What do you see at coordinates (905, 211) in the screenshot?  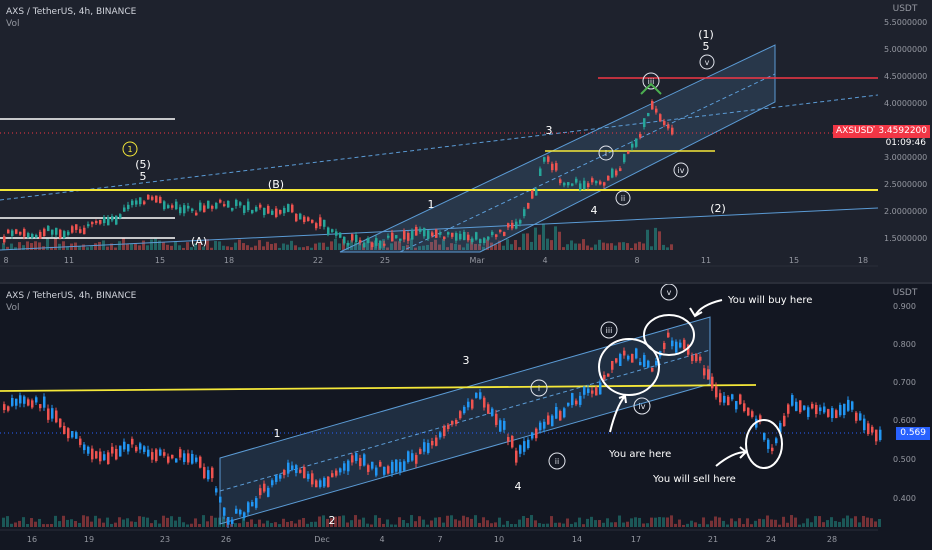 I see `top-y-tick: 2.0000000` at bounding box center [905, 211].